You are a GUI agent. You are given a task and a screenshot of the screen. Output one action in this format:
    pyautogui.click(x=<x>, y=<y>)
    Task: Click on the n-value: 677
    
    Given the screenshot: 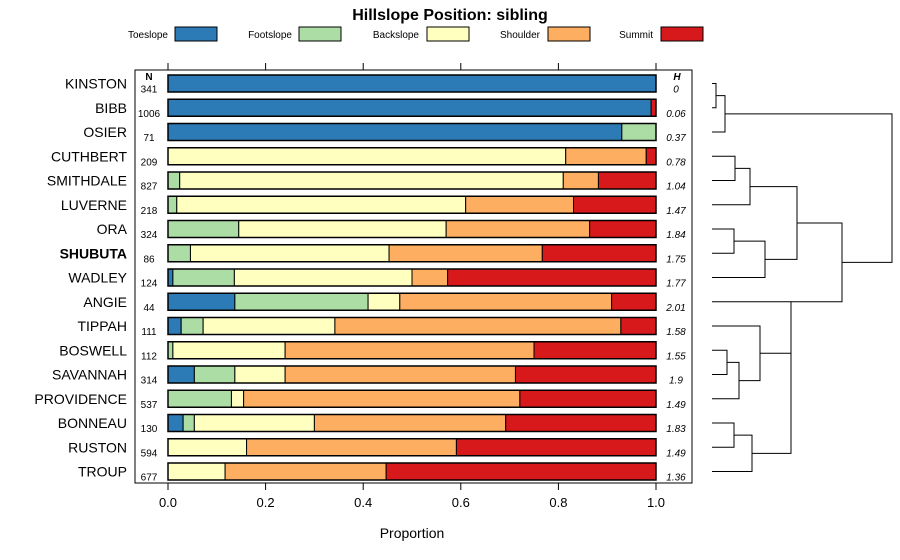 What is the action you would take?
    pyautogui.click(x=149, y=478)
    